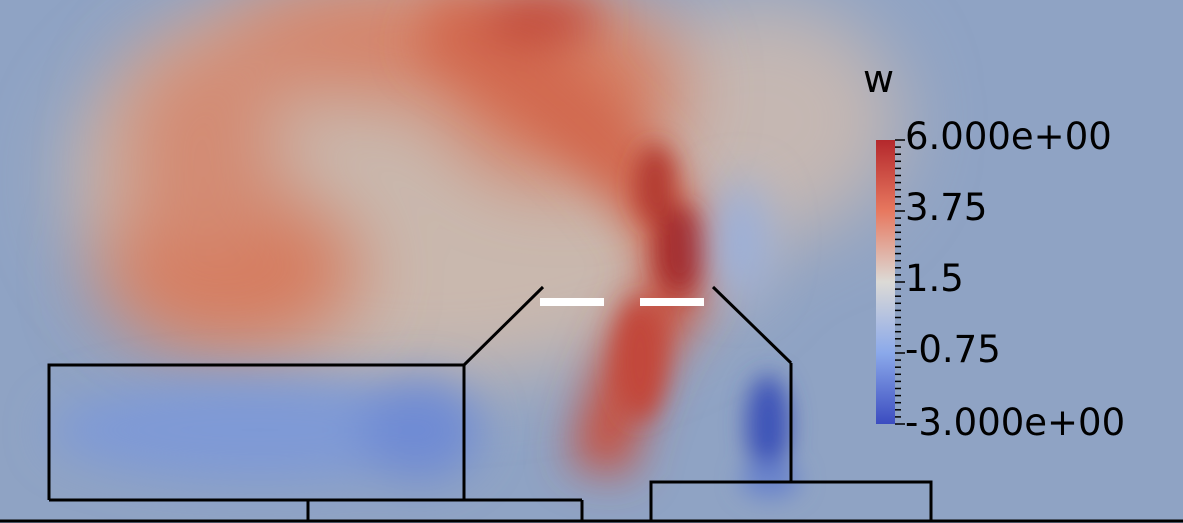  I want to click on colorbar-tick-label-max: 6.000e+00, so click(1008, 136).